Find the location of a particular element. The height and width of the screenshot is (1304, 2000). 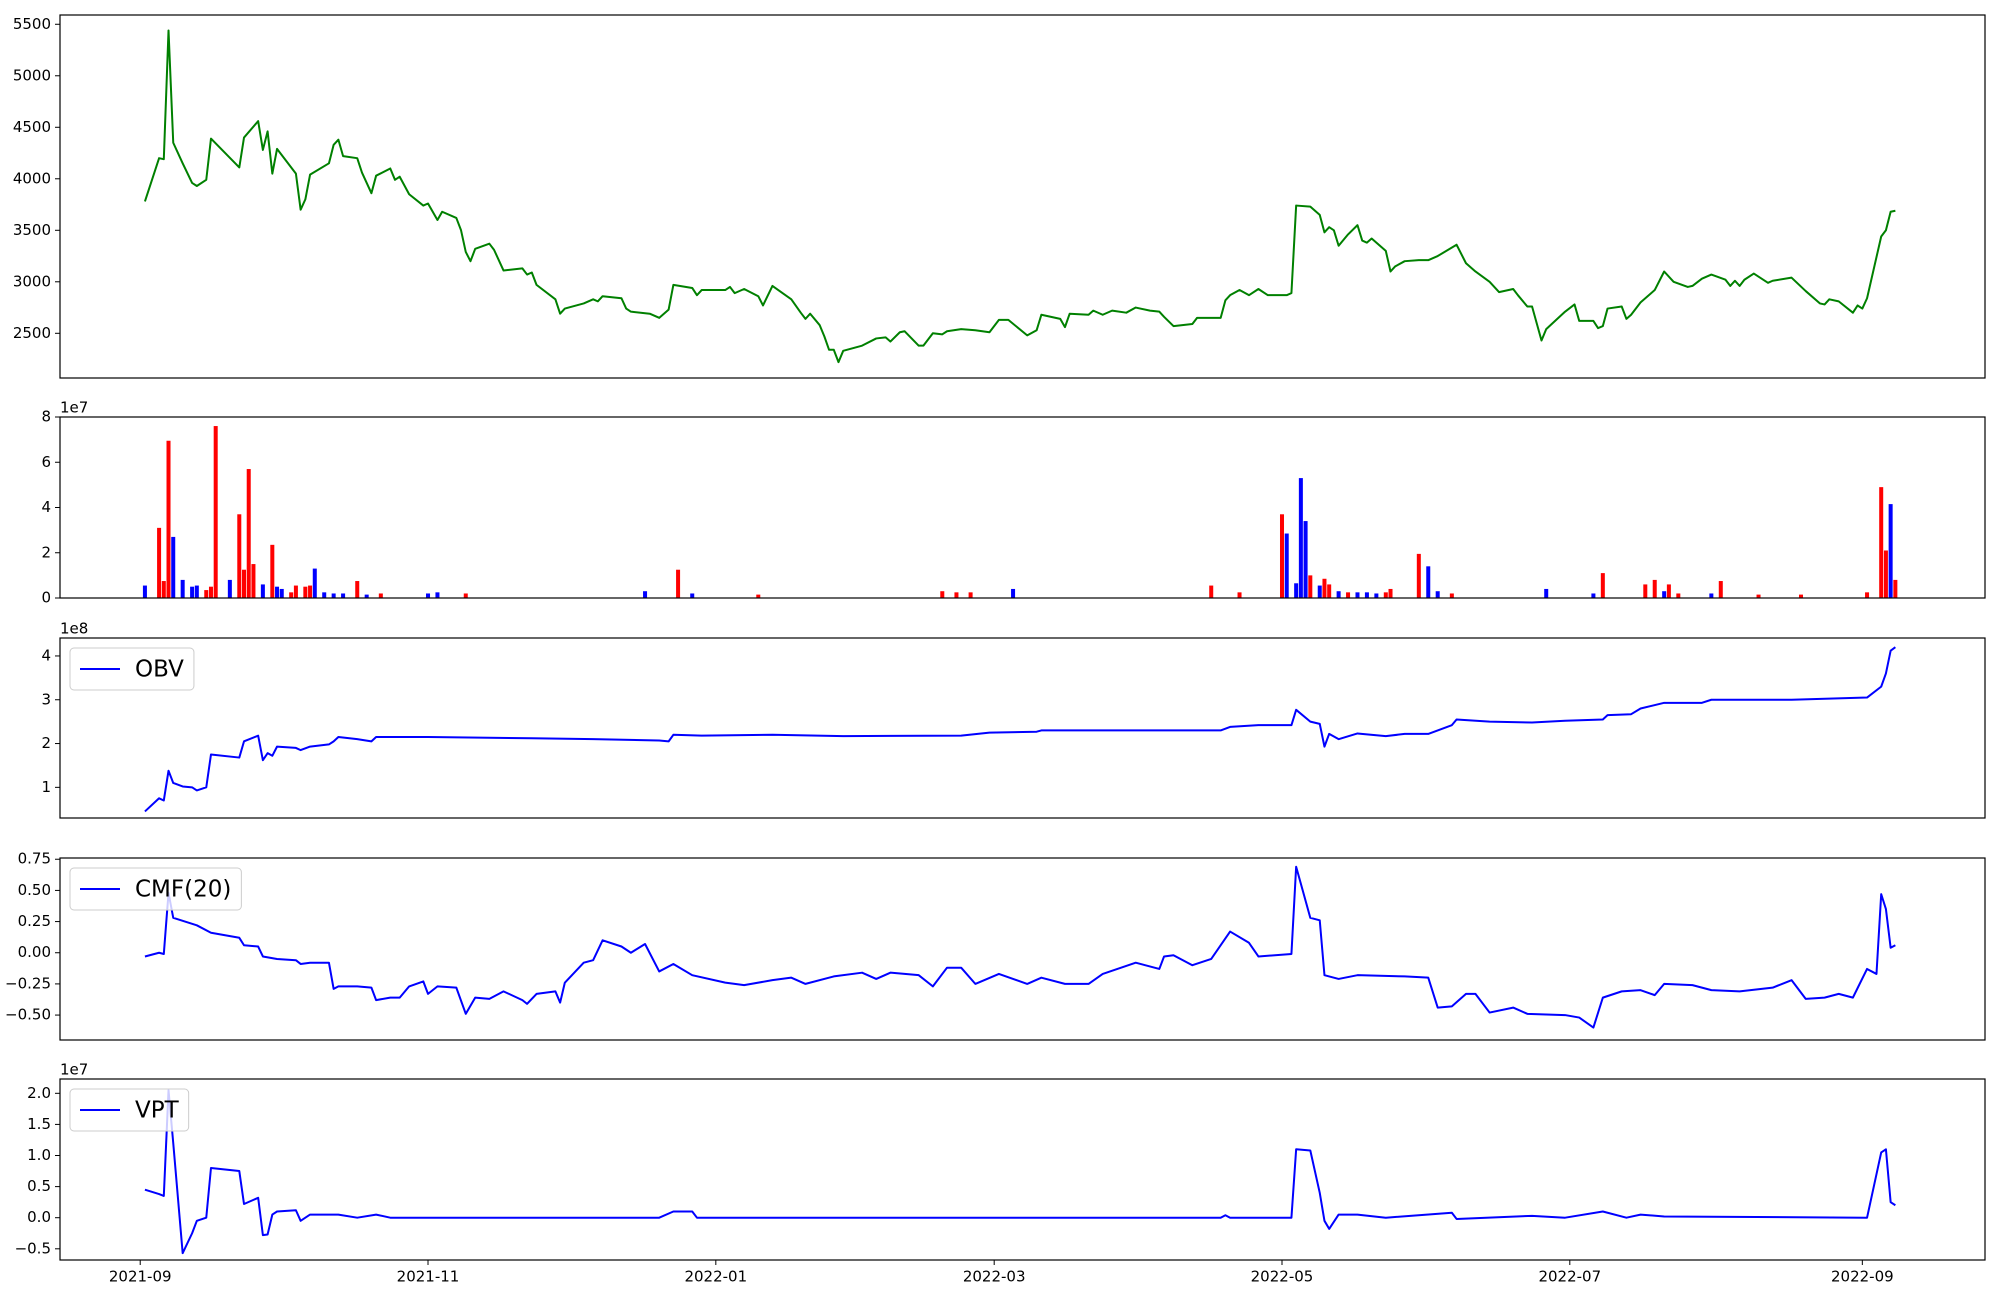

y-tick-label: −0.25 is located at coordinates (28, 983).